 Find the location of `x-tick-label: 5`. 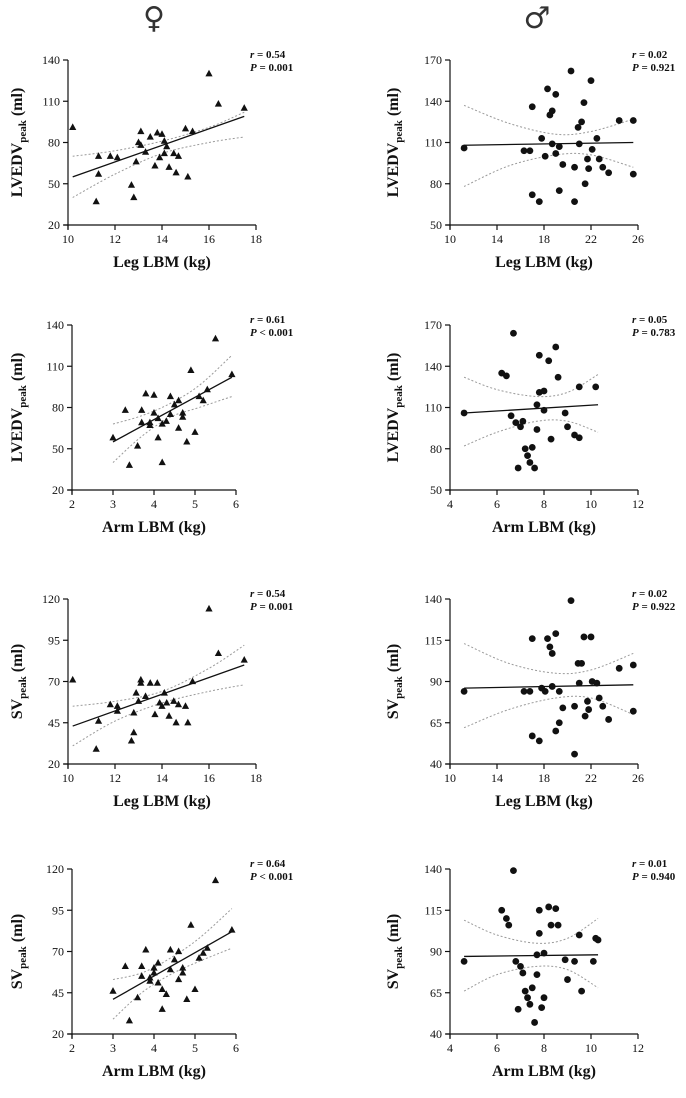

x-tick-label: 5 is located at coordinates (195, 1048).